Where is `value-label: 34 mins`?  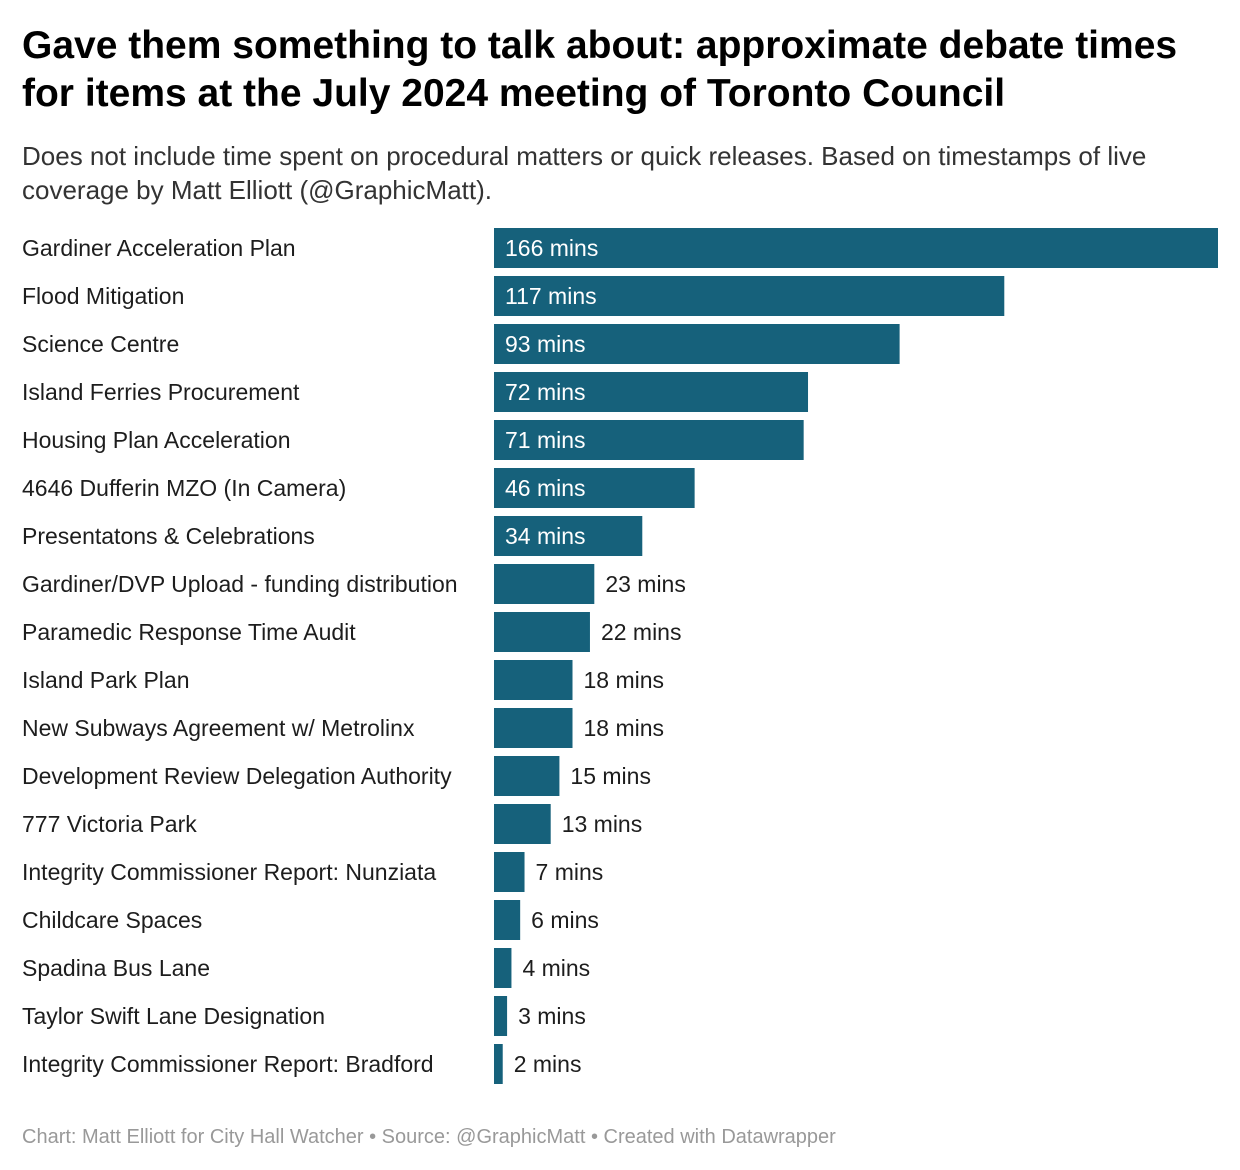 value-label: 34 mins is located at coordinates (545, 536).